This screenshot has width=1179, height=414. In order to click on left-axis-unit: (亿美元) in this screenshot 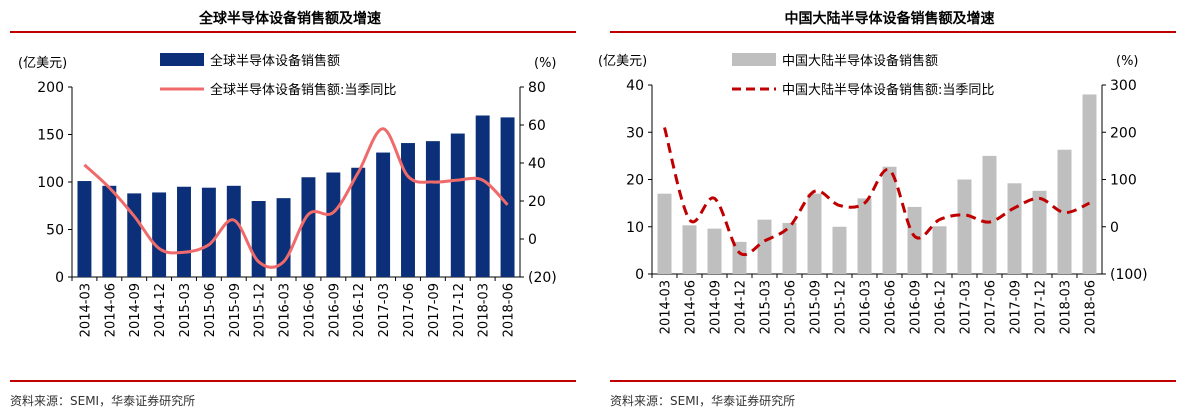, I will do `click(622, 61)`.